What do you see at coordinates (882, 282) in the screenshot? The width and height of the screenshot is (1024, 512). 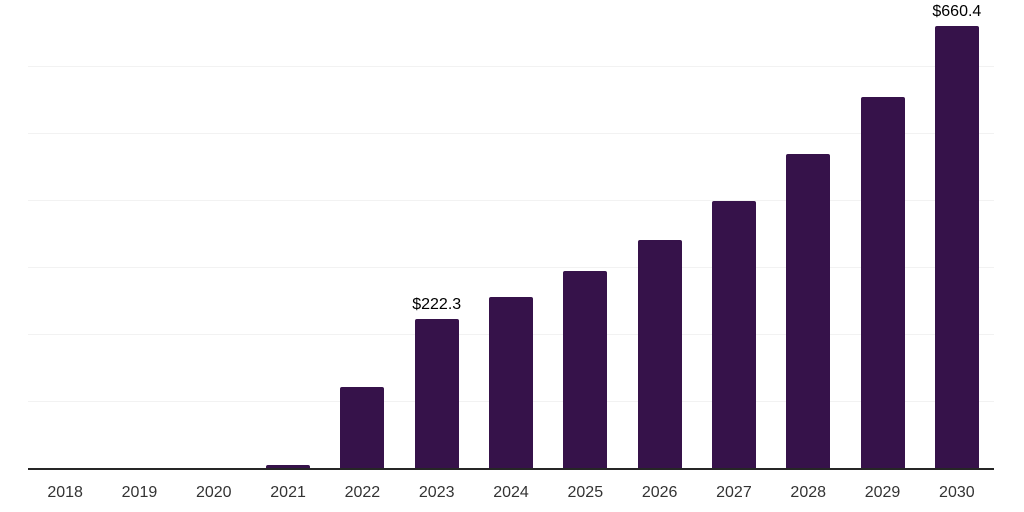 I see `bar-2029` at bounding box center [882, 282].